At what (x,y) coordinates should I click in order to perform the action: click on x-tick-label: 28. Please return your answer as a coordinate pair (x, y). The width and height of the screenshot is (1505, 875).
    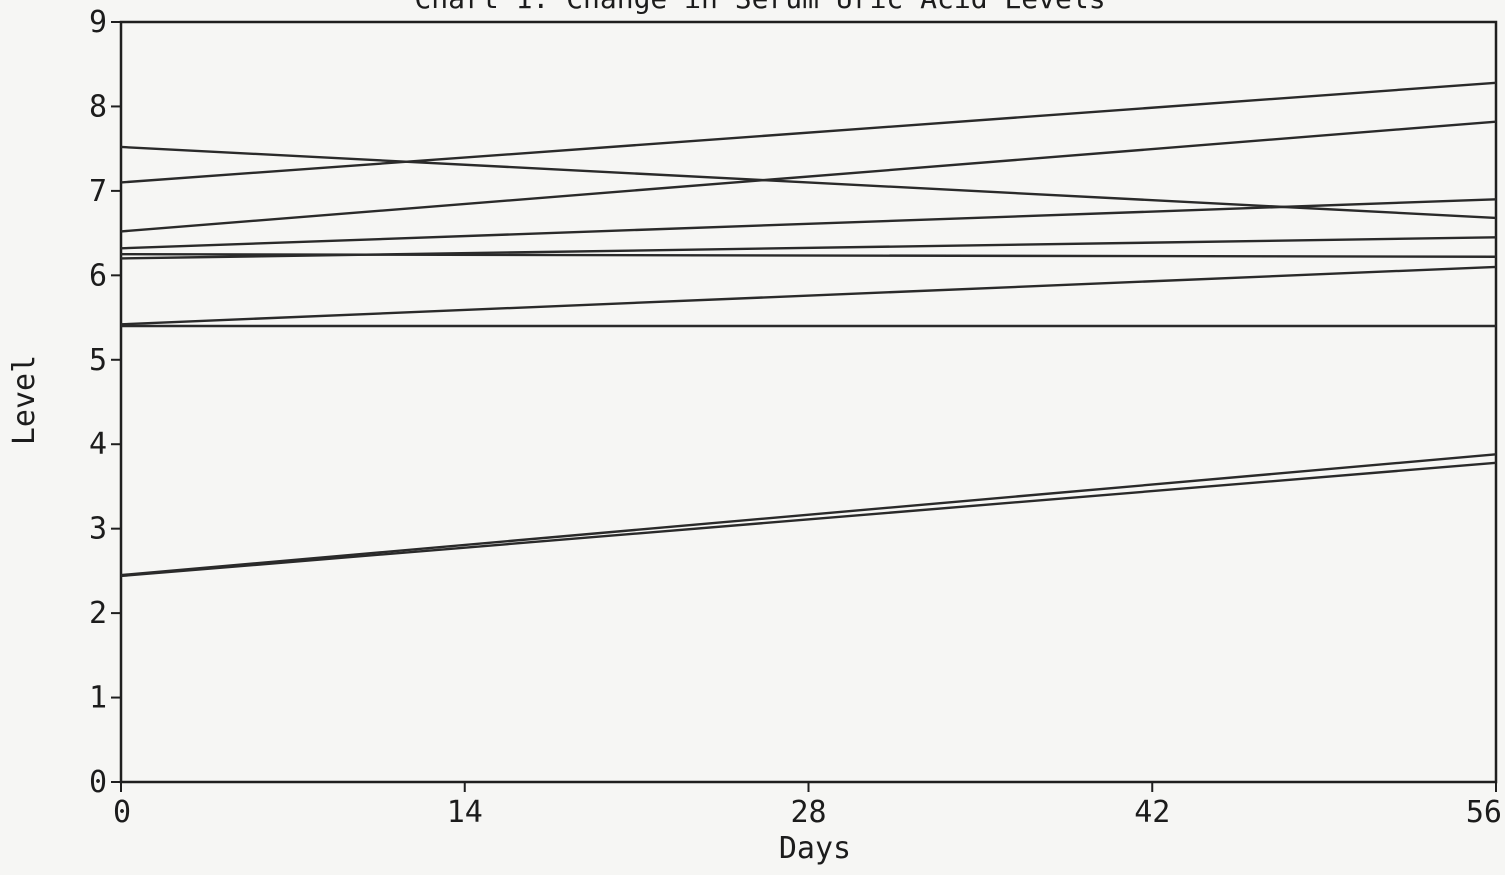
    Looking at the image, I should click on (808, 812).